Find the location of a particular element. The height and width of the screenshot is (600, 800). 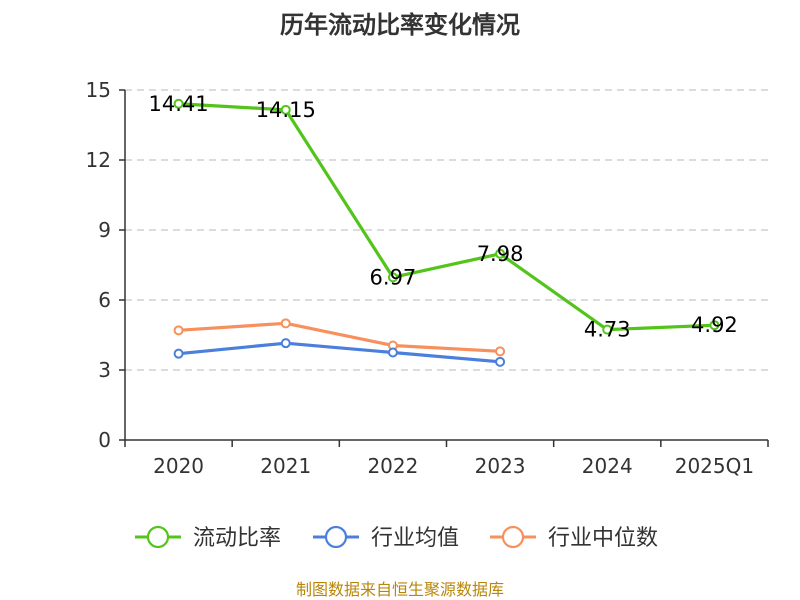

data-label: 4.73 is located at coordinates (607, 330).